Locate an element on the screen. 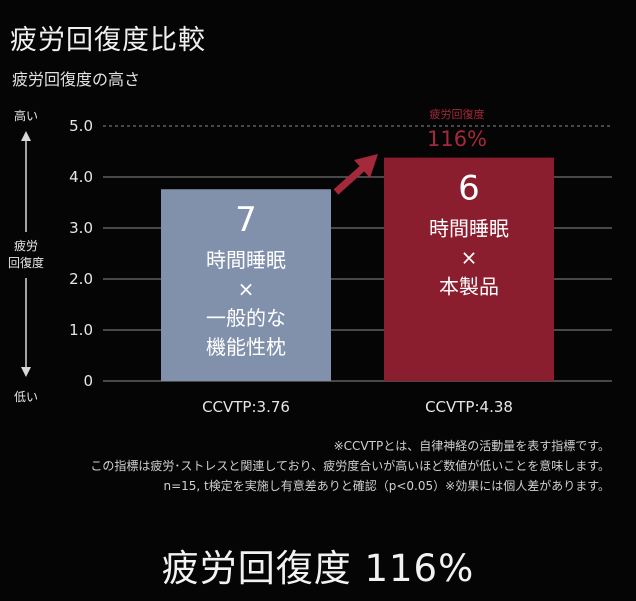 The image size is (636, 601). y-axis-label: 回復度 is located at coordinates (26, 262).